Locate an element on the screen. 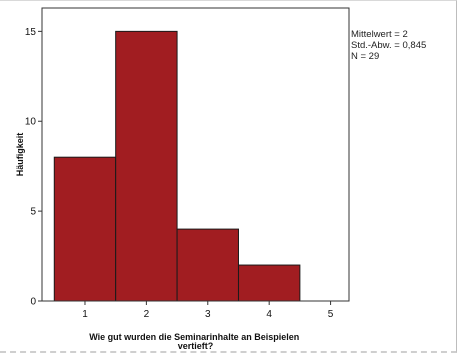  x-tick-label-1: 1 is located at coordinates (85, 314).